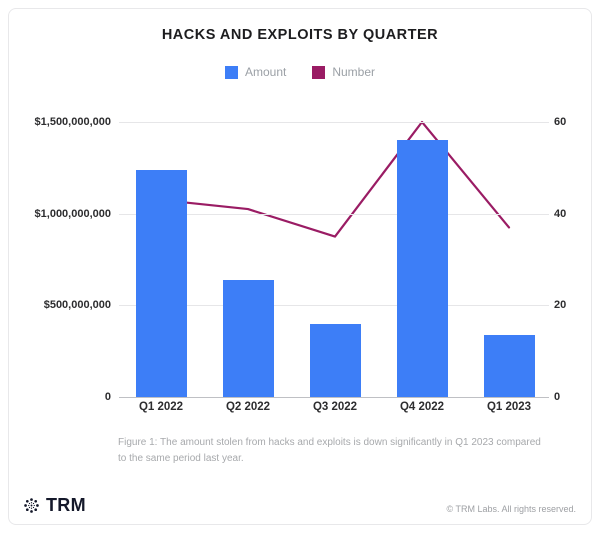  What do you see at coordinates (560, 305) in the screenshot?
I see `right-axis-tick: 20` at bounding box center [560, 305].